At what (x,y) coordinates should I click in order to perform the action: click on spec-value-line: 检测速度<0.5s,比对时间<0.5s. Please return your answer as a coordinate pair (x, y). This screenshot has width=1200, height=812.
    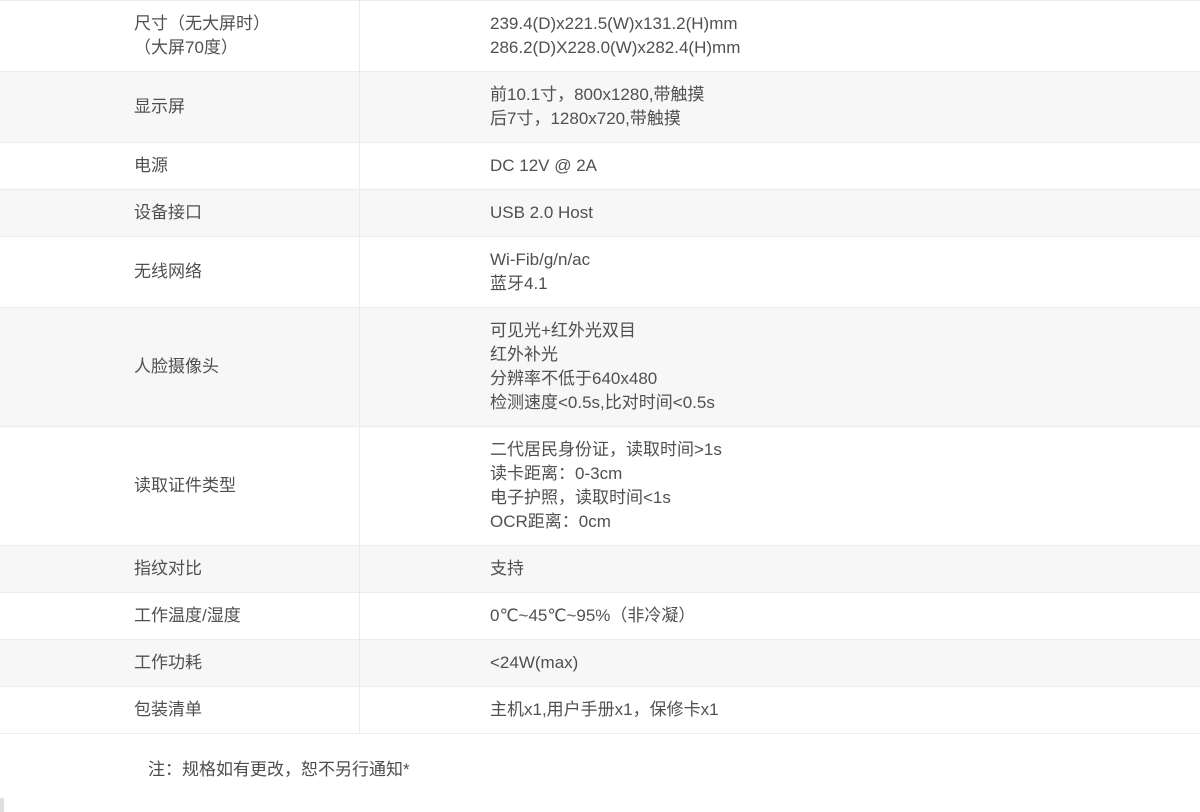
    Looking at the image, I should click on (602, 402).